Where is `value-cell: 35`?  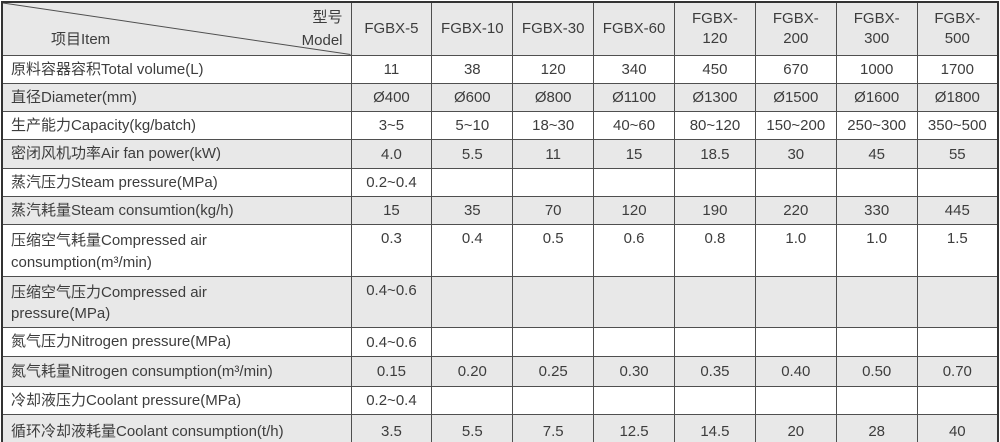 value-cell: 35 is located at coordinates (472, 210).